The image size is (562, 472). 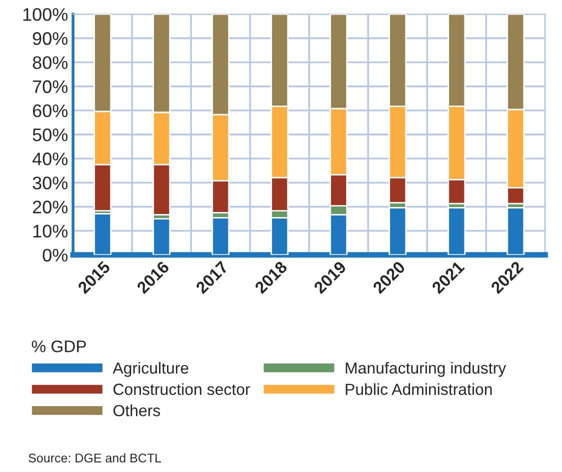 What do you see at coordinates (50, 87) in the screenshot?
I see `y-tick-label: 70%` at bounding box center [50, 87].